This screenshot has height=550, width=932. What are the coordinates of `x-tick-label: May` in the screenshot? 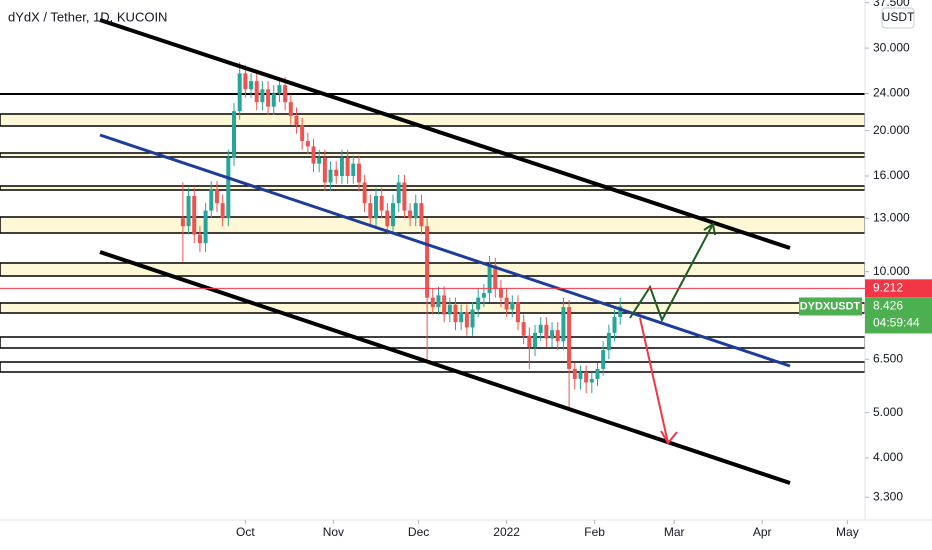 It's located at (847, 532).